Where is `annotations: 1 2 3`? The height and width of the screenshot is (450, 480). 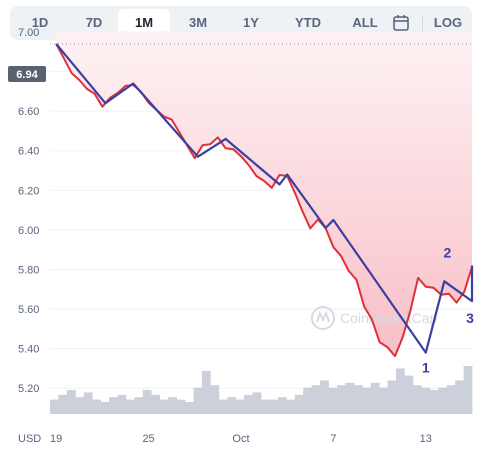
annotations: 1 2 3 is located at coordinates (448, 310).